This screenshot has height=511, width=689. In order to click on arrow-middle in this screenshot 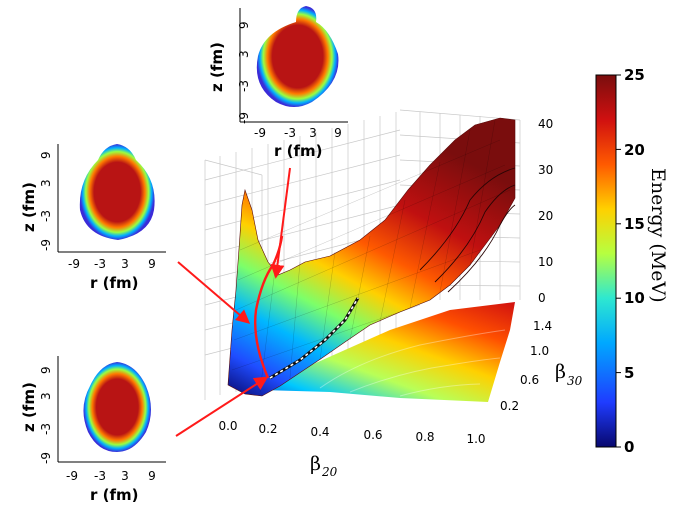, I will do `click(214, 292)`.